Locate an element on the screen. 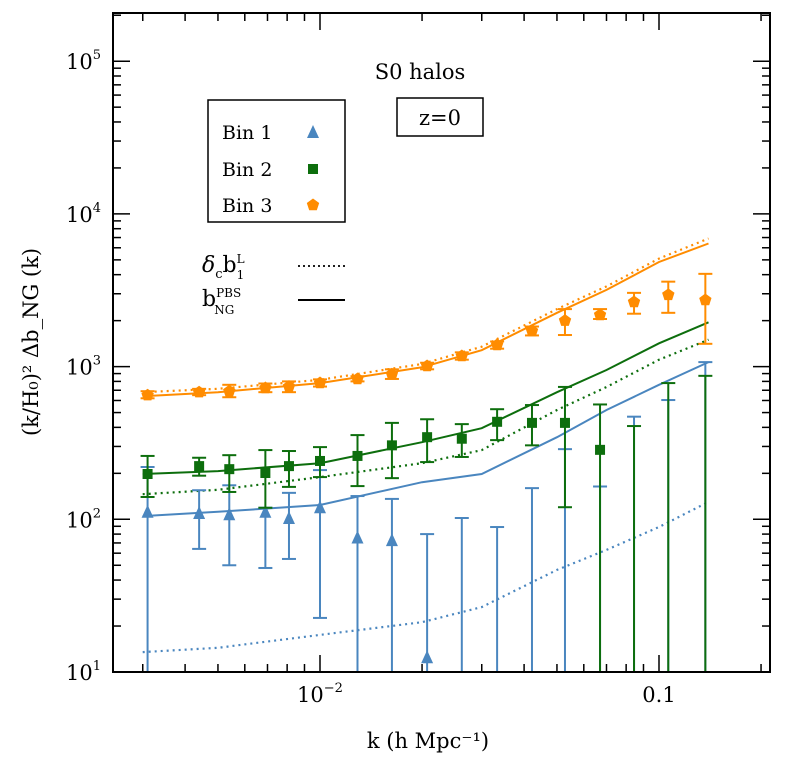  redshift-label: z=0 is located at coordinates (440, 118).